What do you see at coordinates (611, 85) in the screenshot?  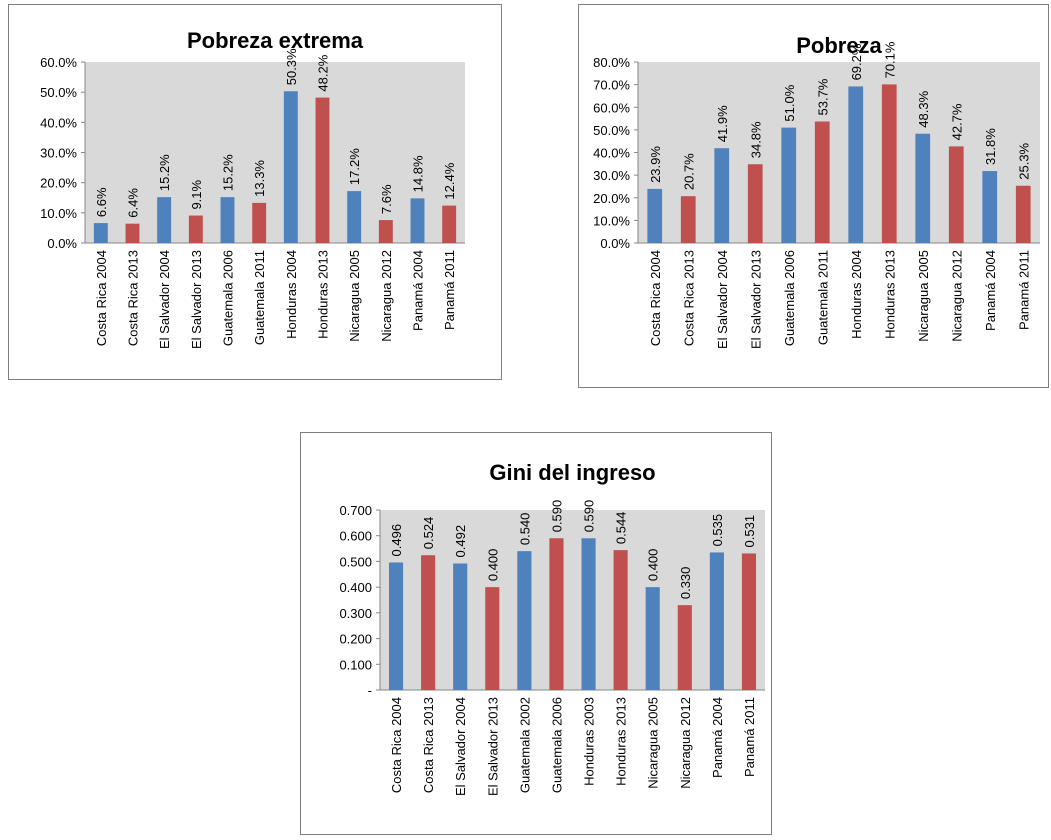 I see `y-tick-label: 70.0%` at bounding box center [611, 85].